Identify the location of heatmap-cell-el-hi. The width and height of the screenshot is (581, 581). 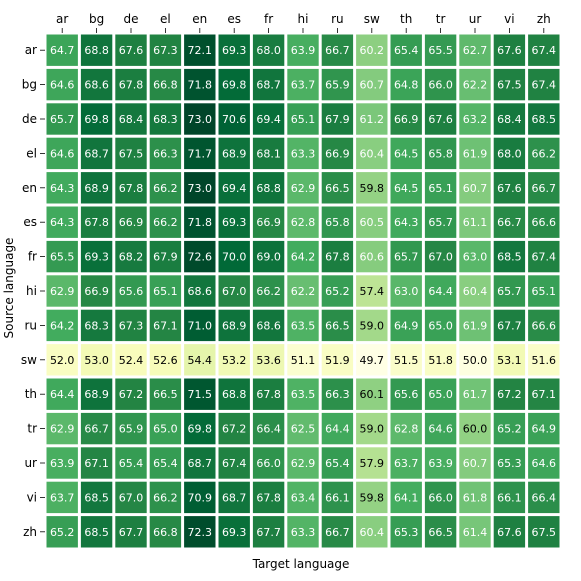
(303, 153).